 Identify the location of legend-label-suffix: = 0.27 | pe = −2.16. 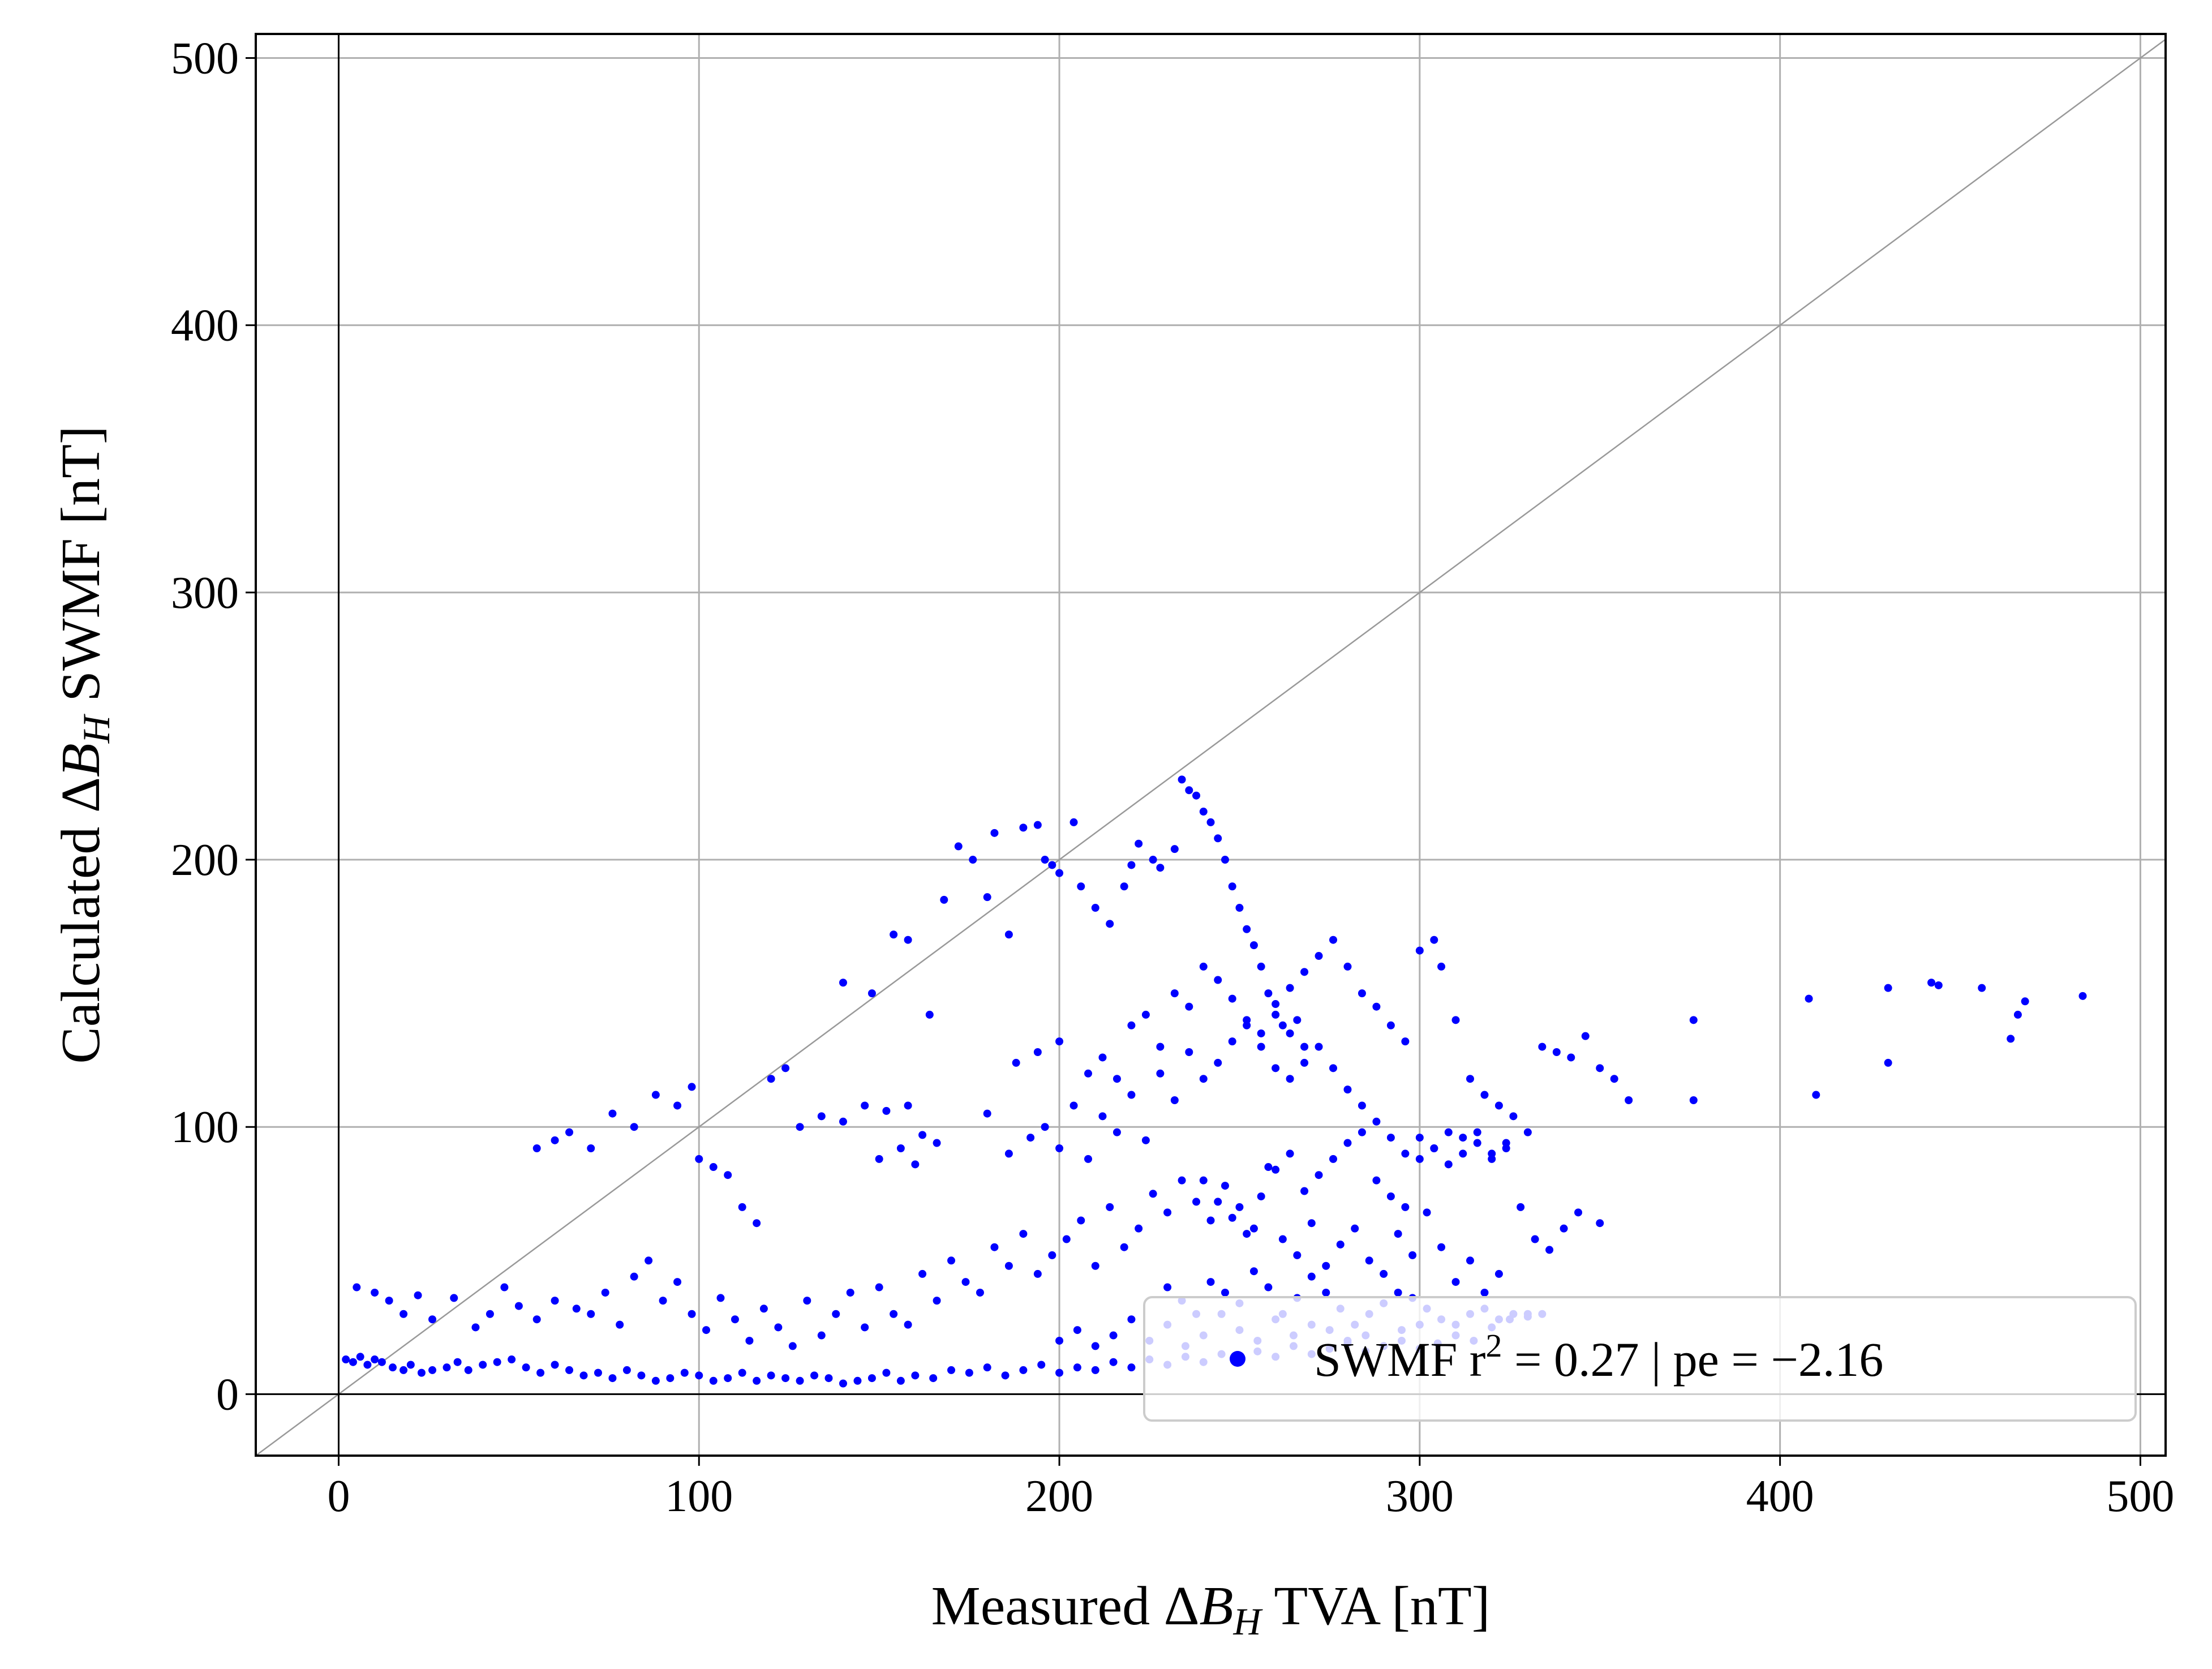
(1693, 1360).